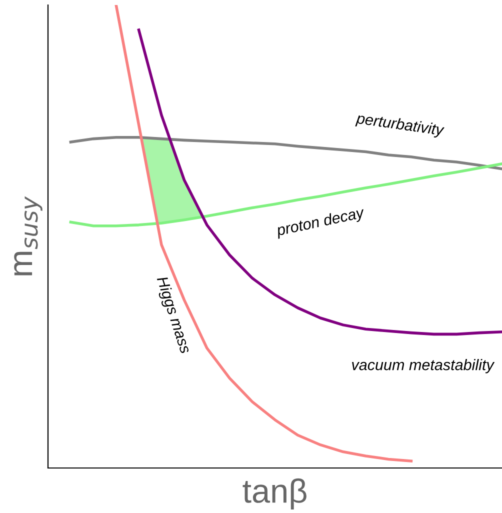 The height and width of the screenshot is (513, 502). What do you see at coordinates (173, 316) in the screenshot?
I see `text: Higgs mass` at bounding box center [173, 316].